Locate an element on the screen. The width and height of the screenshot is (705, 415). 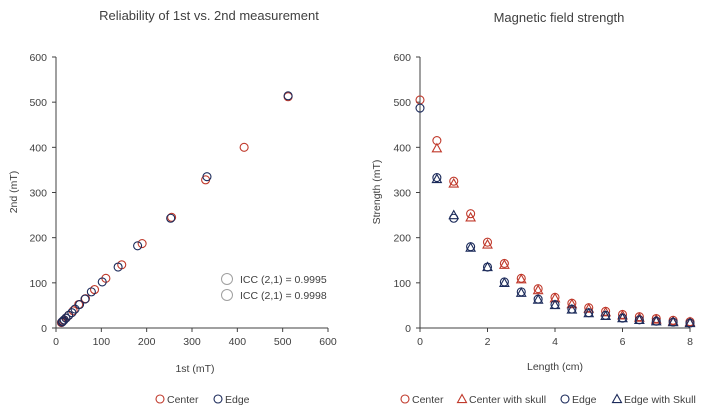
x-axis-label: Length (cm) is located at coordinates (555, 367).